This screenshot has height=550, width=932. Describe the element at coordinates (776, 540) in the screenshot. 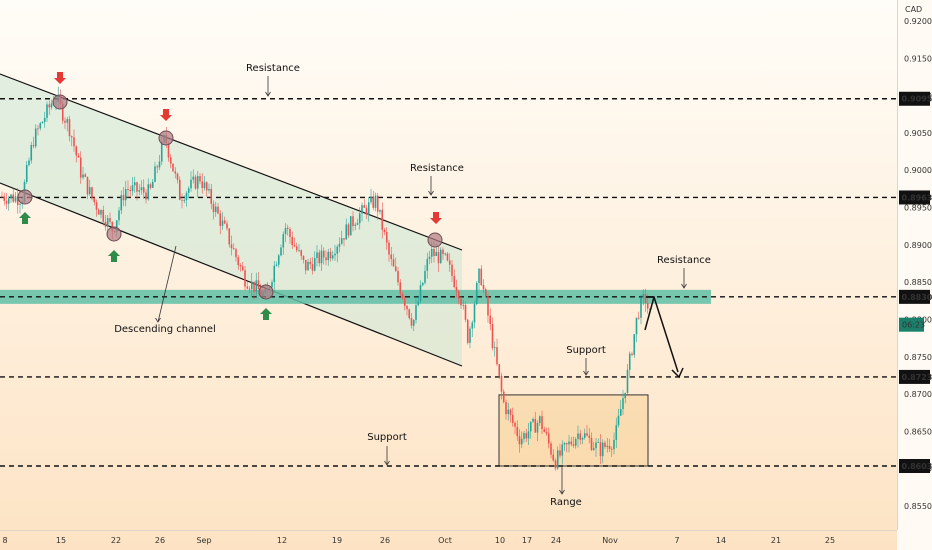

I see `time-tick-label: 21` at that location.